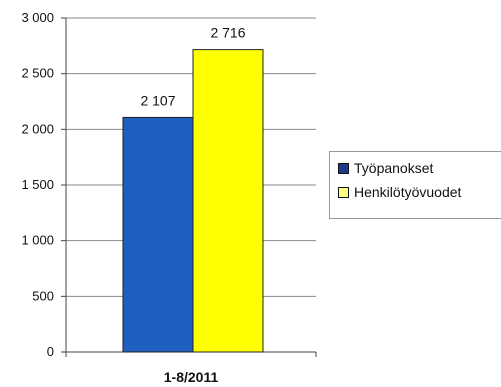 The height and width of the screenshot is (387, 501). What do you see at coordinates (157, 100) in the screenshot?
I see `data-label-series-1-0: 2 107` at bounding box center [157, 100].